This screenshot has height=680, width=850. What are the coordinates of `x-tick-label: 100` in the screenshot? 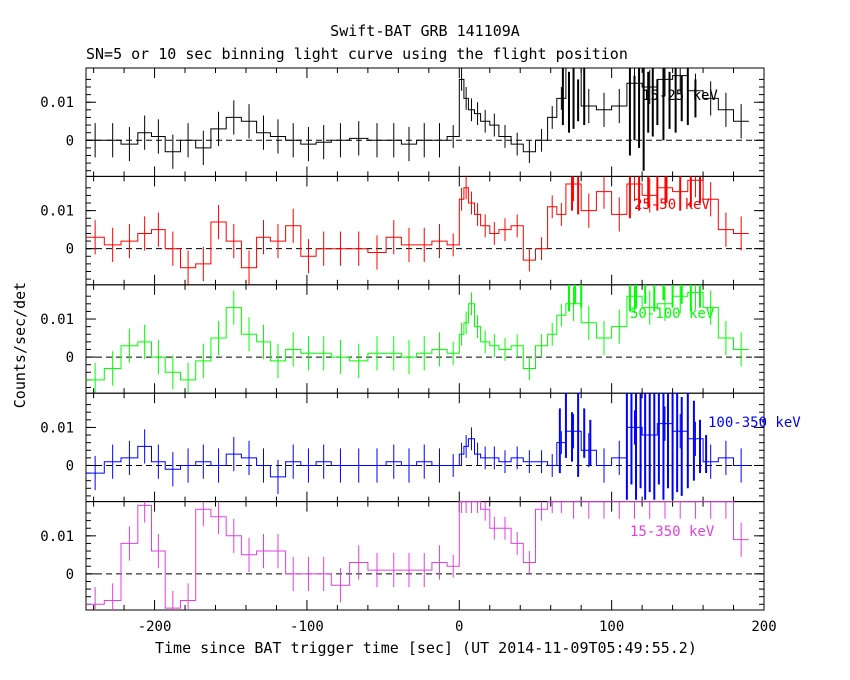 It's located at (611, 627).